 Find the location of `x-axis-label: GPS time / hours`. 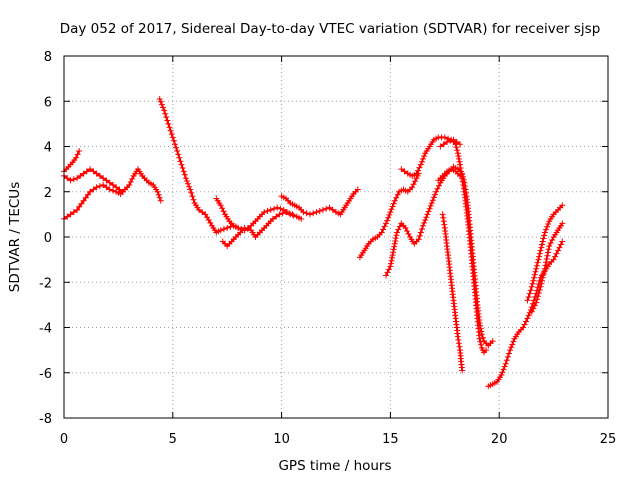

x-axis-label: GPS time / hours is located at coordinates (334, 466).